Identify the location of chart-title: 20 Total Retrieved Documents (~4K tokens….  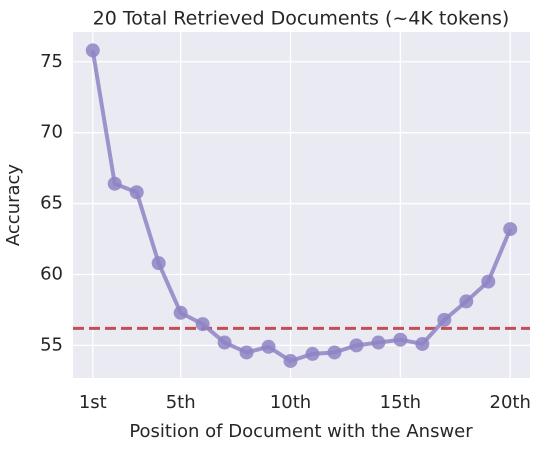
(301, 19).